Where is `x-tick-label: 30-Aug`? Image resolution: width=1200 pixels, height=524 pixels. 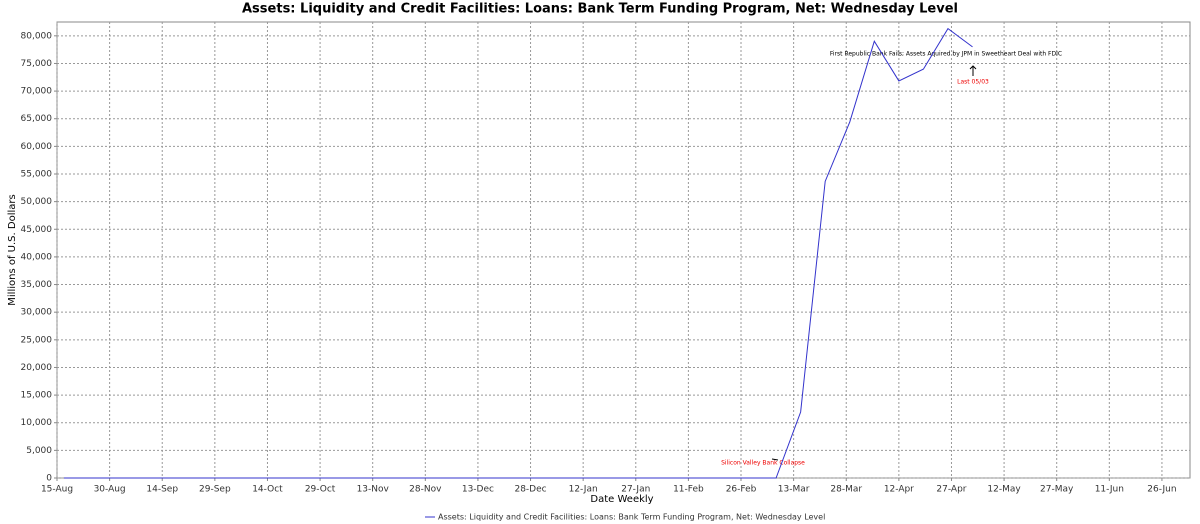
x-tick-label: 30-Aug is located at coordinates (110, 490).